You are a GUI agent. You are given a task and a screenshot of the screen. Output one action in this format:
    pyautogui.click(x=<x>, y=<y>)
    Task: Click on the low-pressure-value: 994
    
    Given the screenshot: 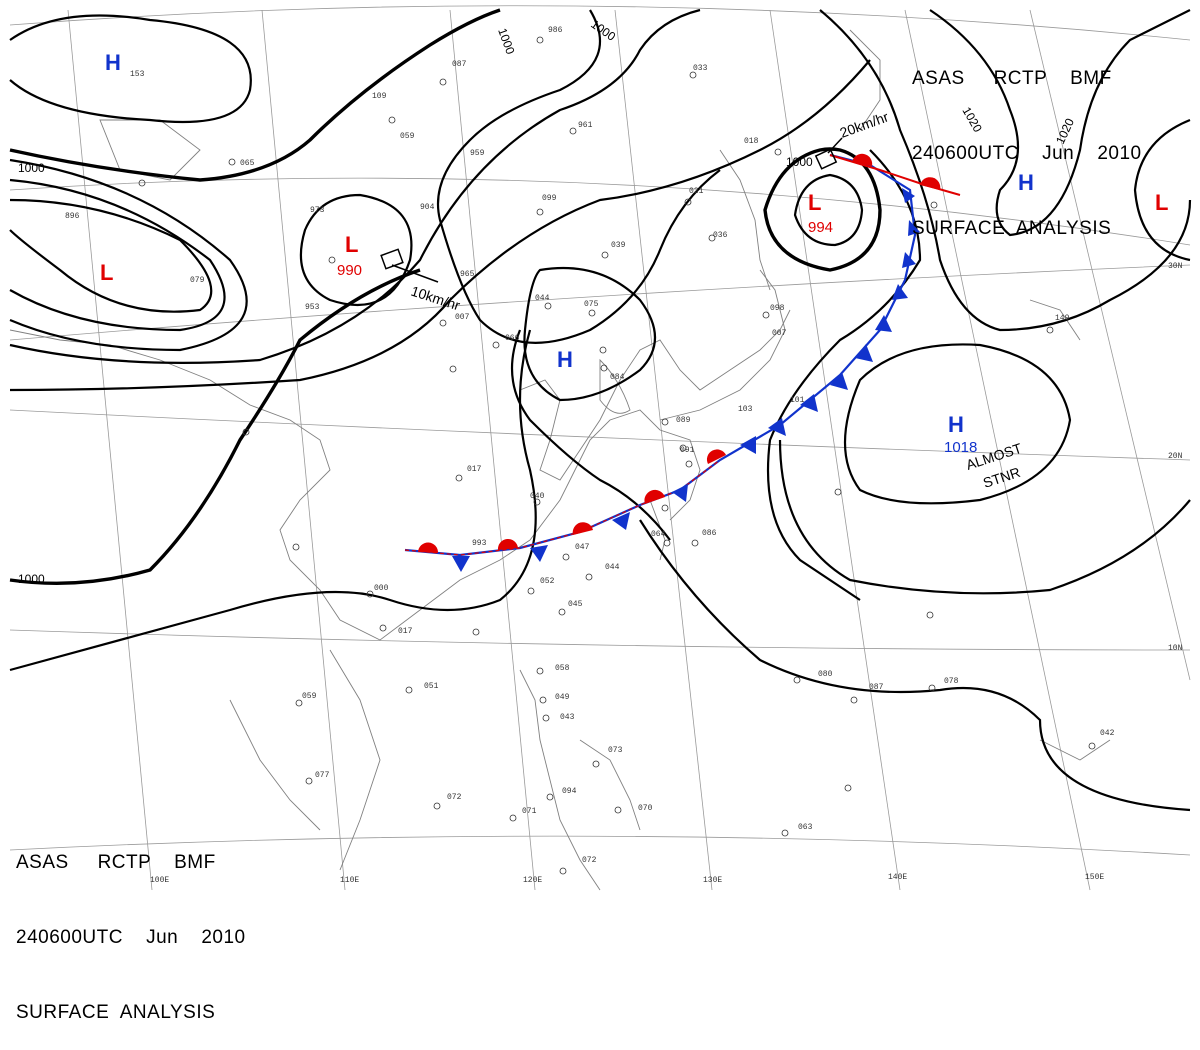 What is the action you would take?
    pyautogui.click(x=820, y=227)
    